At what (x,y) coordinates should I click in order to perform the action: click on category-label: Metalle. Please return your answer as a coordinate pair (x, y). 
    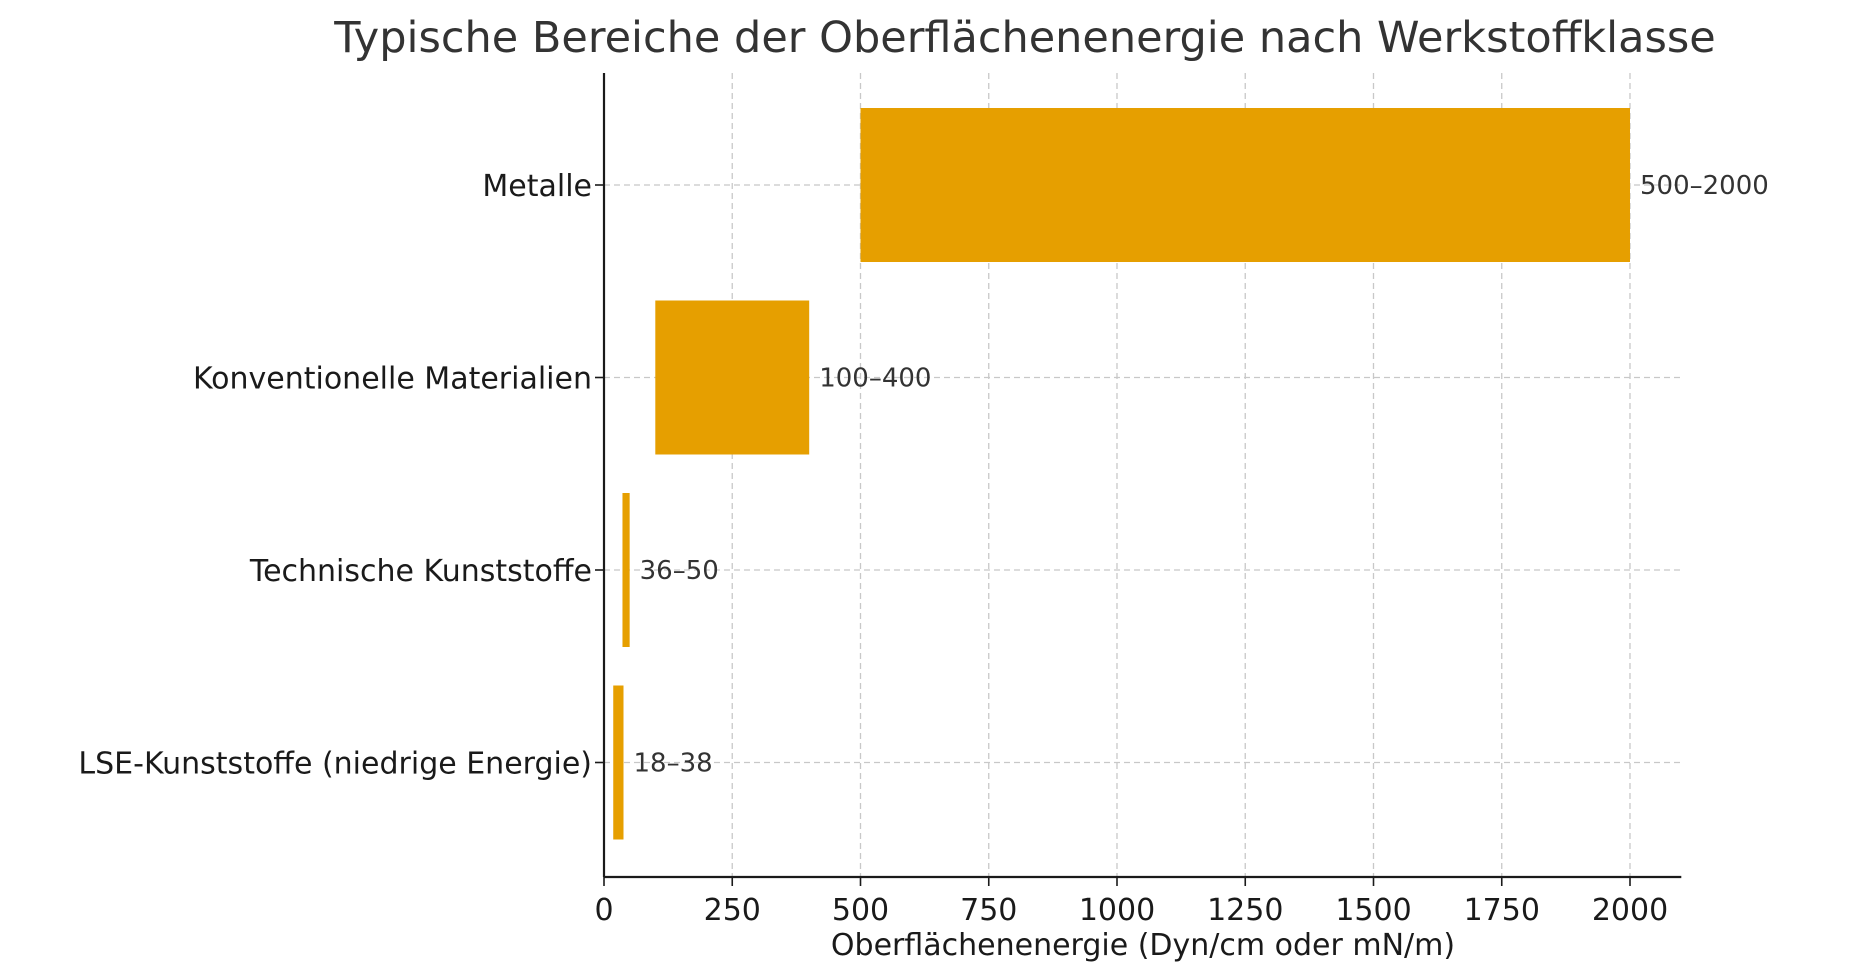
    Looking at the image, I should click on (537, 186).